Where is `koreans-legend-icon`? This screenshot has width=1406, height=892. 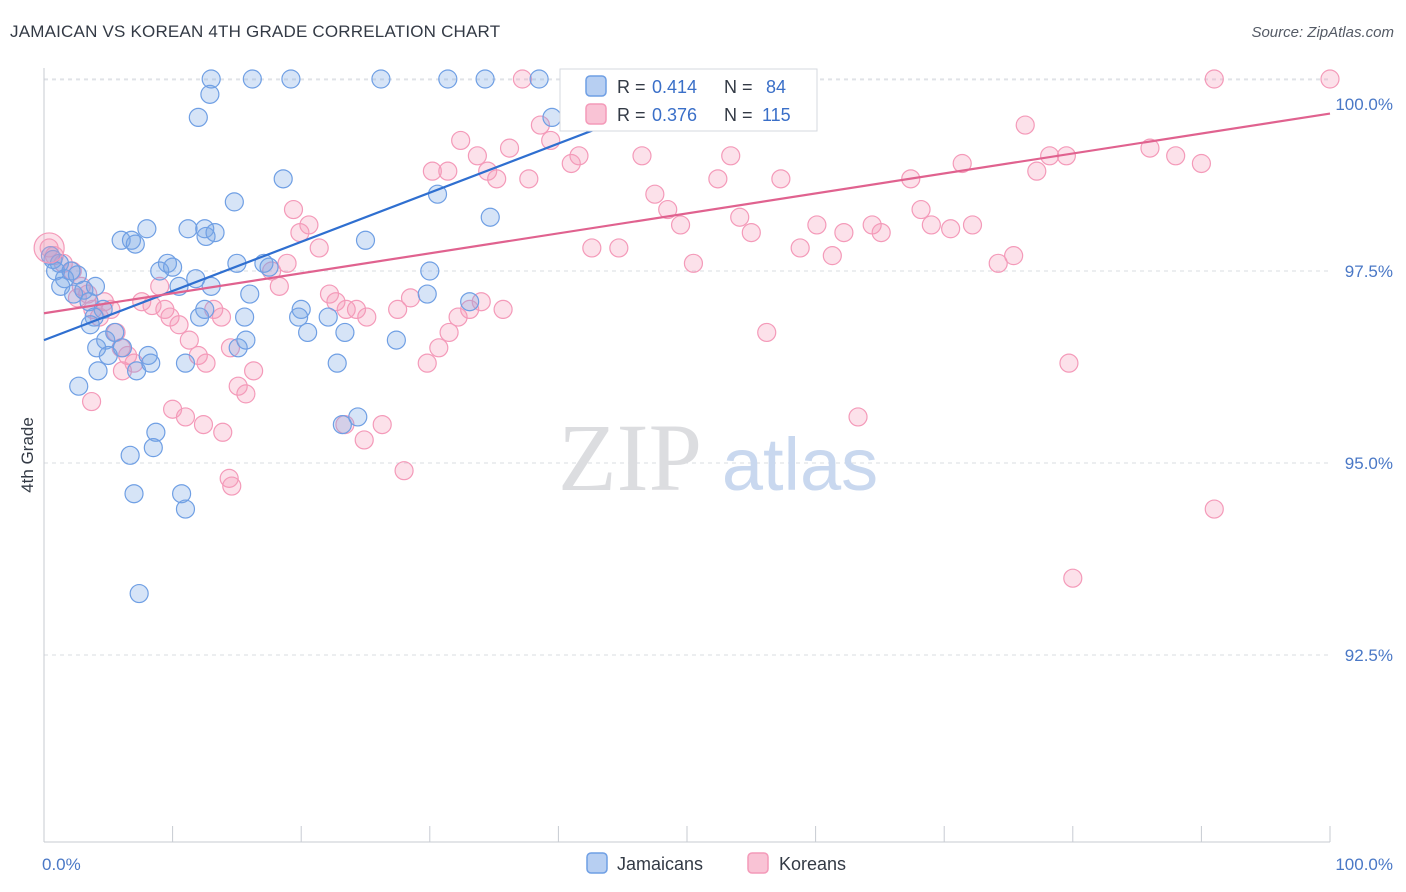
koreans-legend-icon is located at coordinates (758, 863).